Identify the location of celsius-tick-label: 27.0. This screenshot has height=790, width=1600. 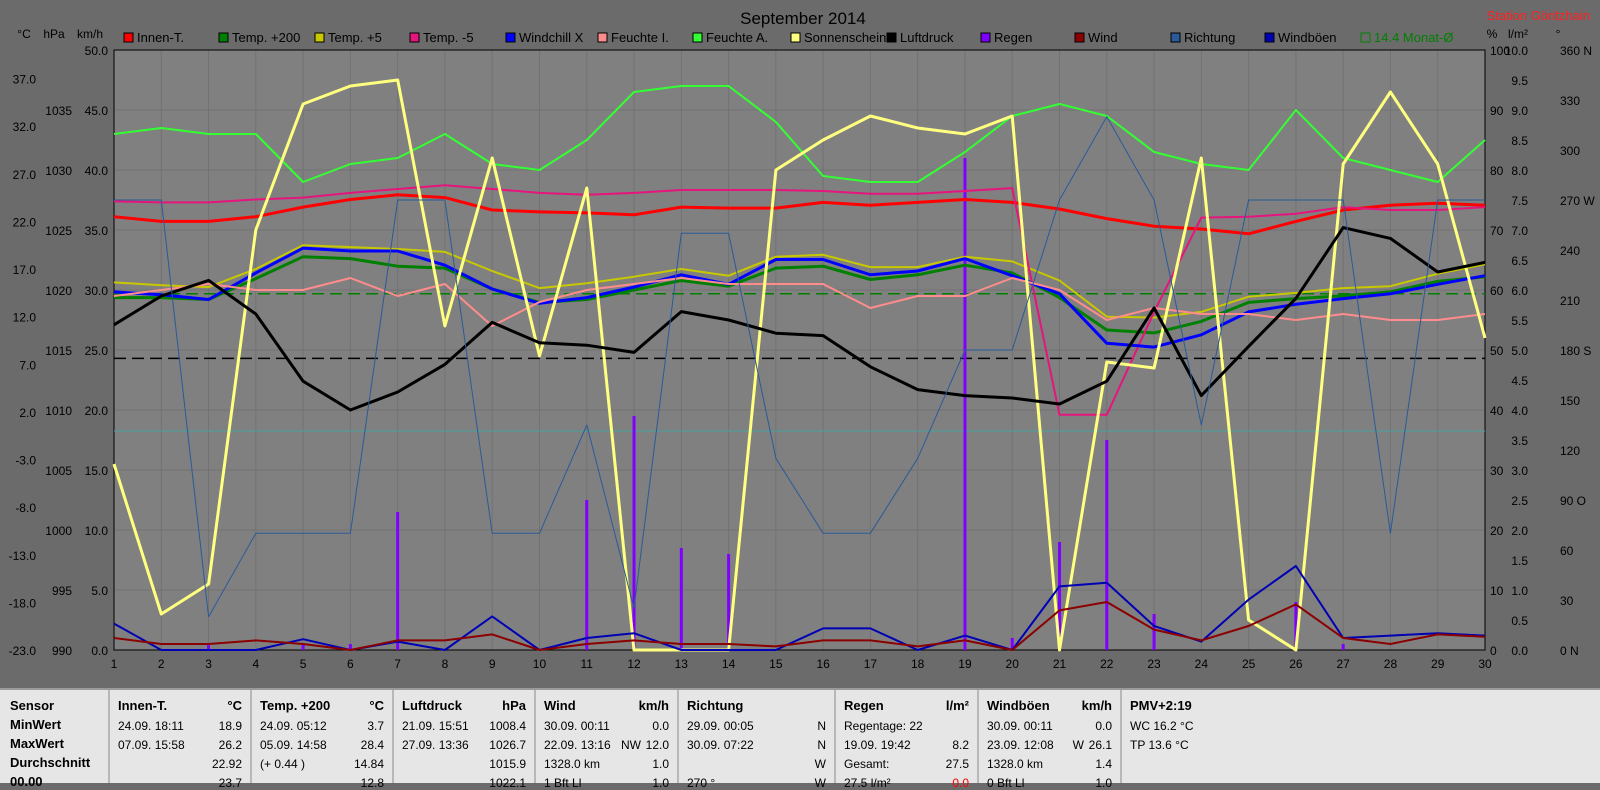
(25, 175).